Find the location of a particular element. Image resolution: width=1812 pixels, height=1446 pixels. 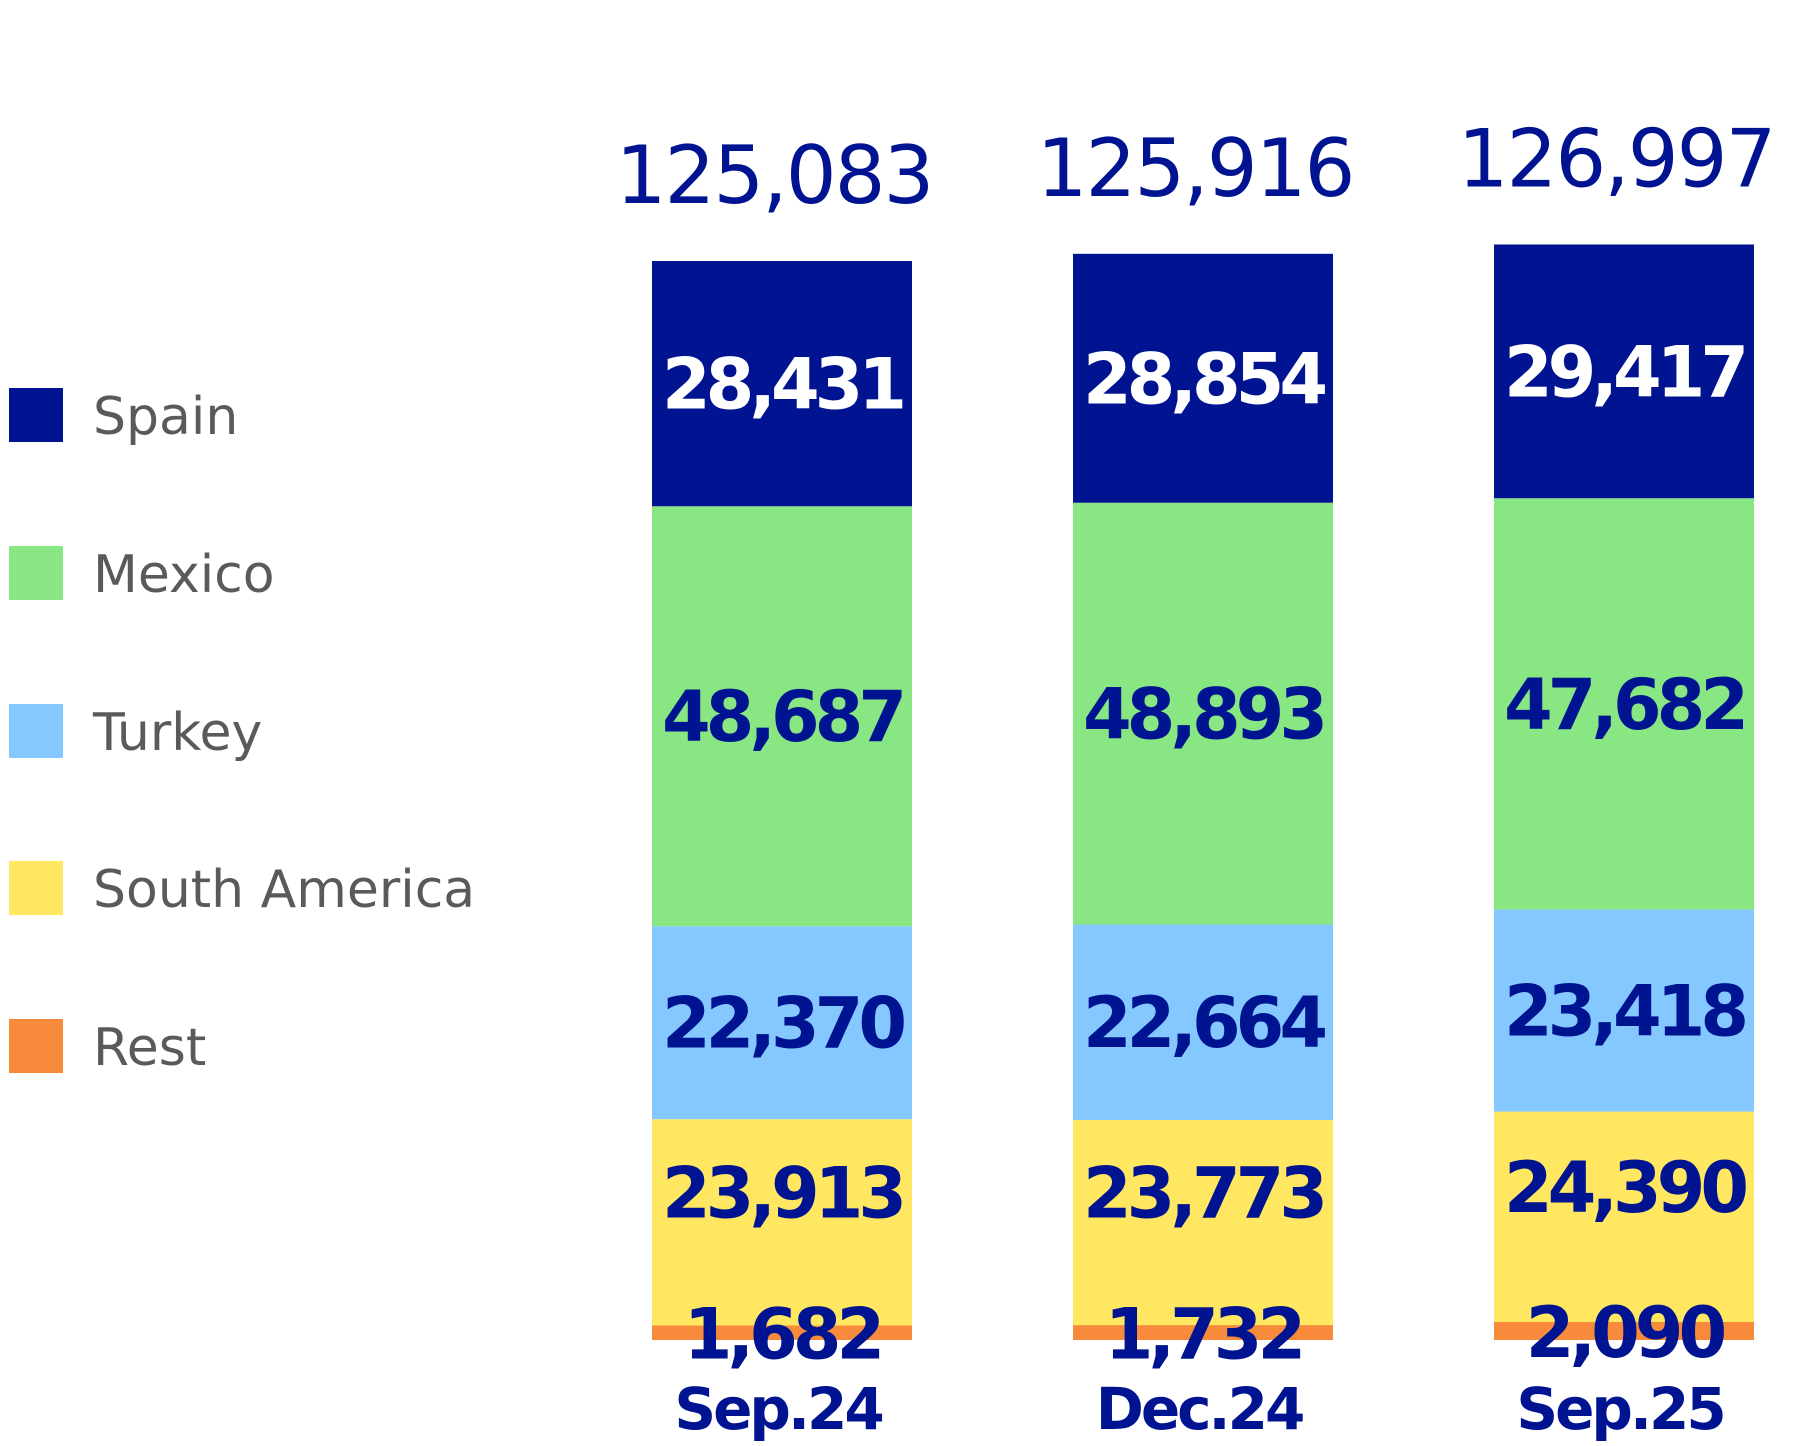

data-label: 1,732 is located at coordinates (1203, 1335).